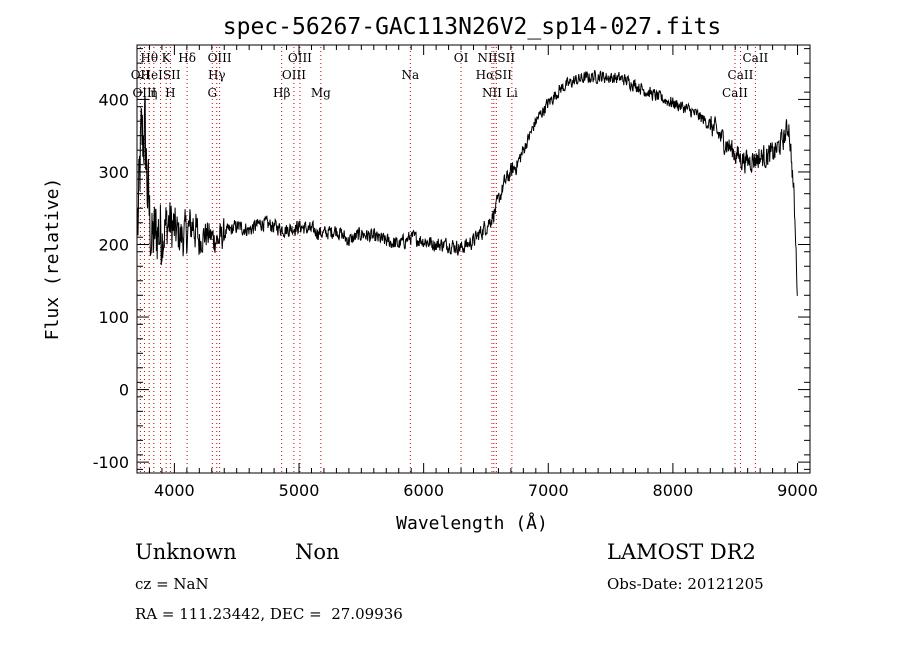 Image resolution: width=900 pixels, height=650 pixels. What do you see at coordinates (153, 93) in the screenshot?
I see `spectral-line-label: η` at bounding box center [153, 93].